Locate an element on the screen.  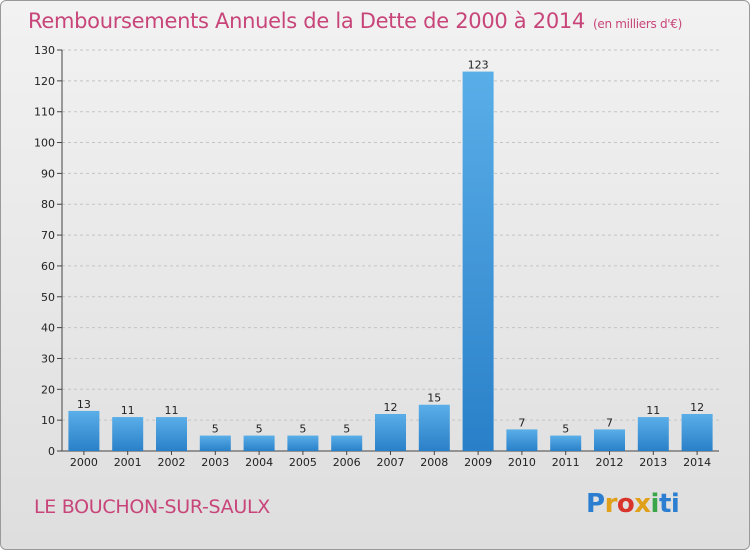
x-tick-label: 2002 is located at coordinates (172, 462).